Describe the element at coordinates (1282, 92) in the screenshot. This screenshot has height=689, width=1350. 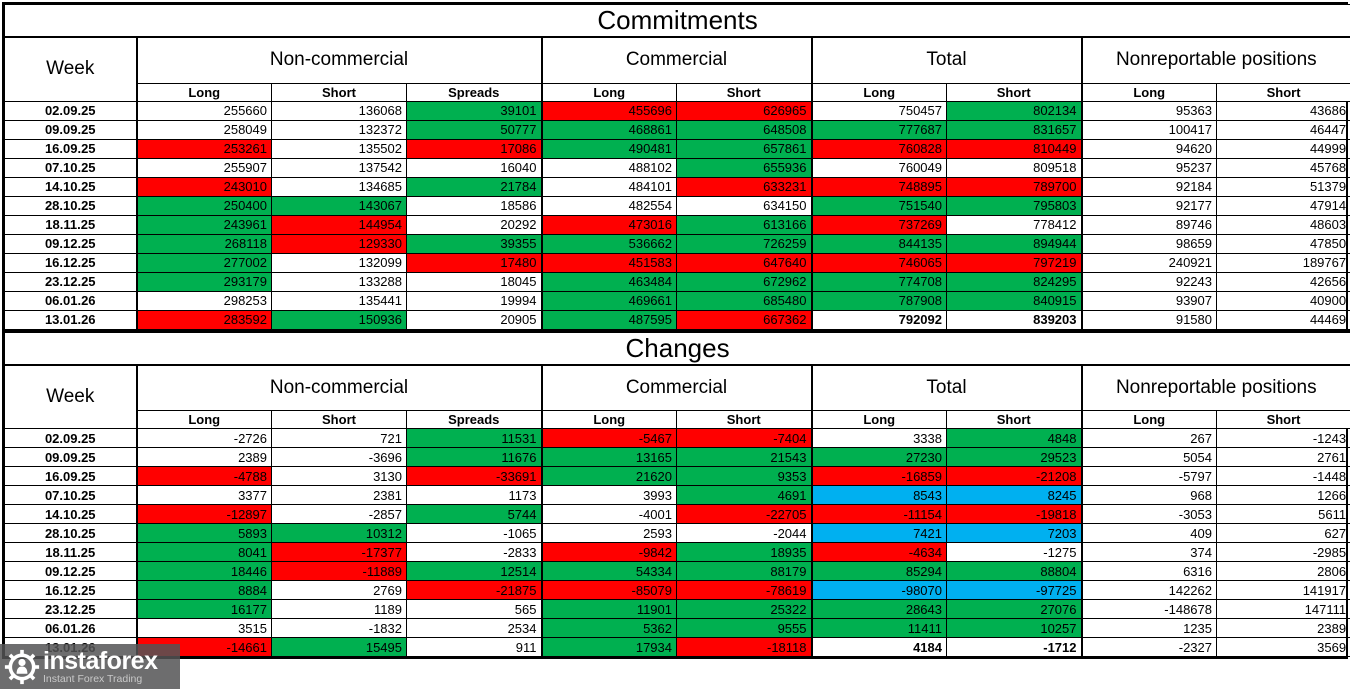
I see `subheader-nonreportable-short: Short` at that location.